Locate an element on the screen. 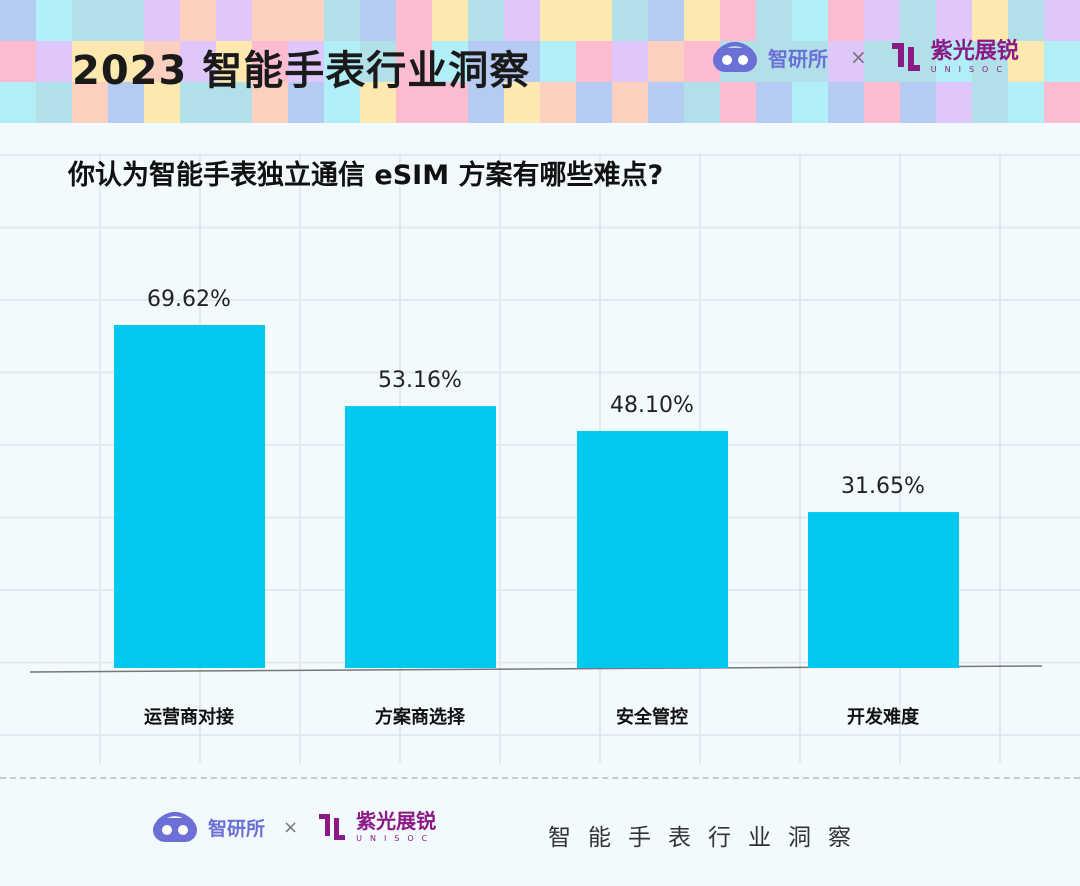 The width and height of the screenshot is (1080, 886). data-label: 31.65% is located at coordinates (883, 486).